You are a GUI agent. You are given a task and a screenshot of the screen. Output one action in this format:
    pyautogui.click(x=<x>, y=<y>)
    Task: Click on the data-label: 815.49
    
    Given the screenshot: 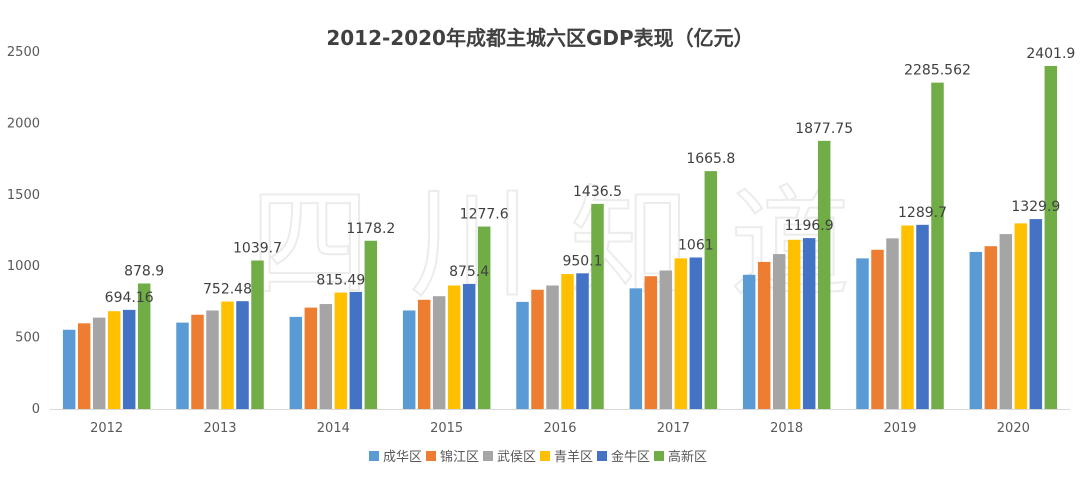 What is the action you would take?
    pyautogui.click(x=340, y=281)
    